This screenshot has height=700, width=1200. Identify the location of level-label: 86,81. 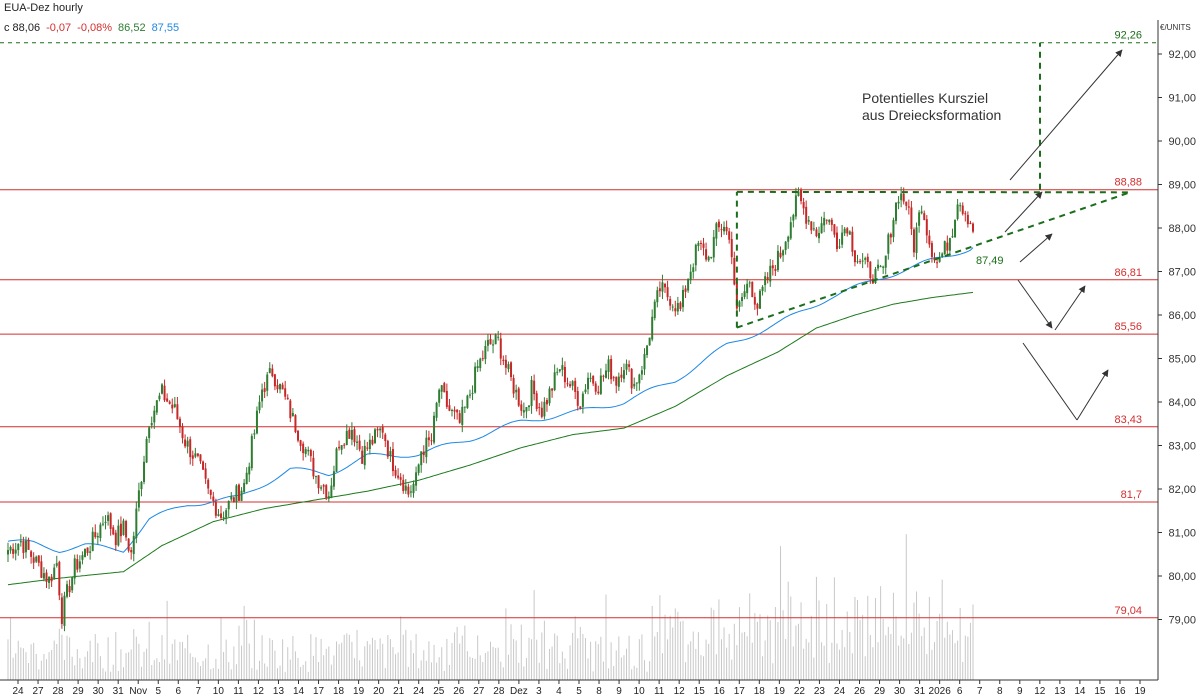
(1128, 273).